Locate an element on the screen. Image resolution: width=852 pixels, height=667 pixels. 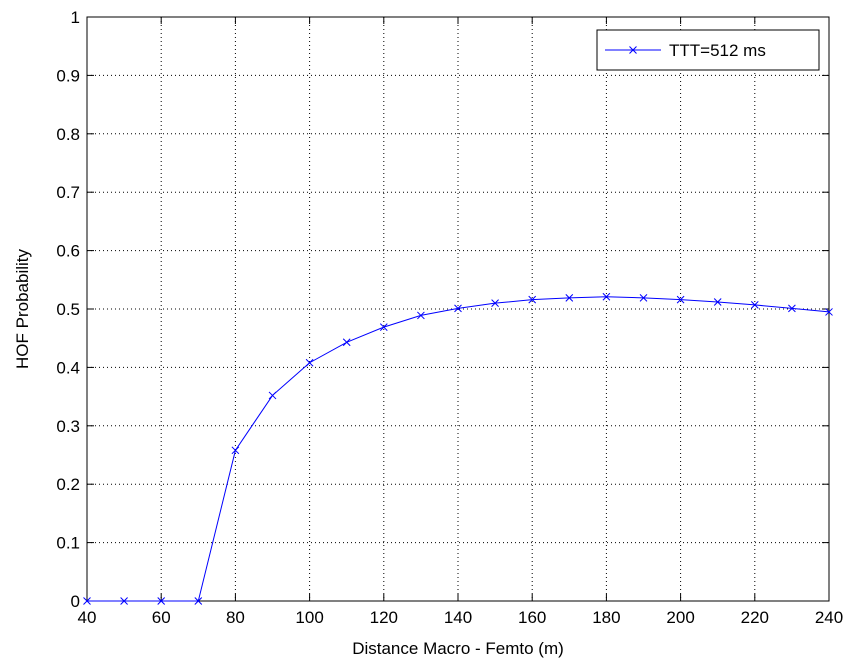
y-tick-label: 0.9 is located at coordinates (68, 75).